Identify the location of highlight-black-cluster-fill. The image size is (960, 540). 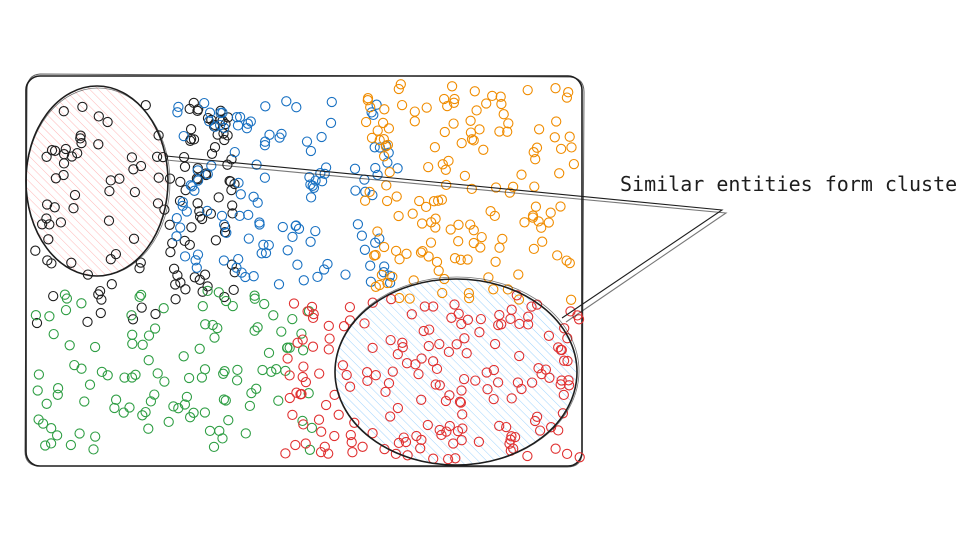
(97, 181).